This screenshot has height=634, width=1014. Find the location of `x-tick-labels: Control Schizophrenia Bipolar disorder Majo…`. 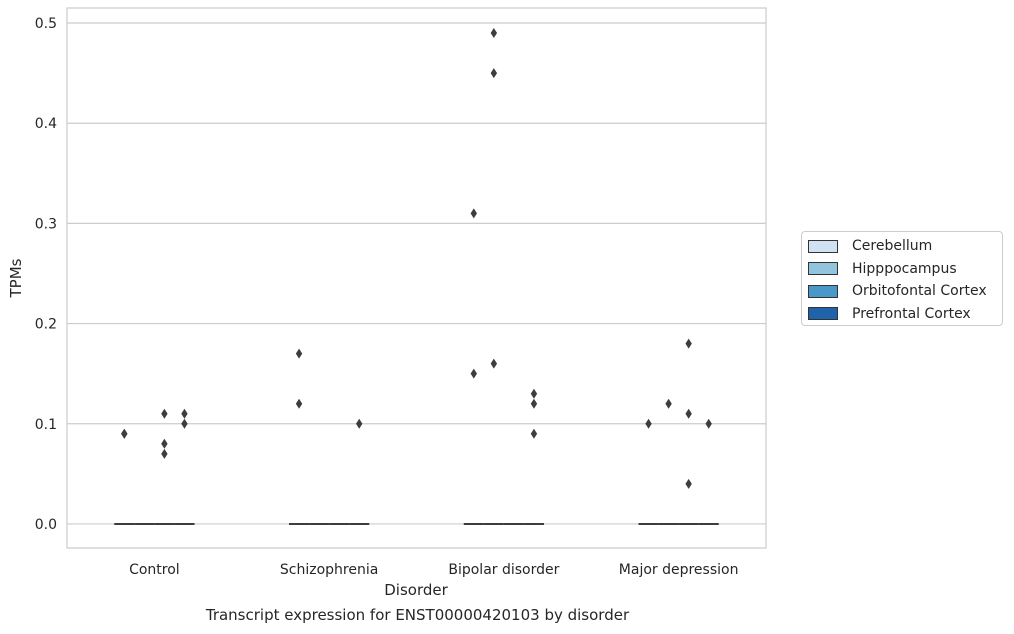

x-tick-labels: Control Schizophrenia Bipolar disorder Majo… is located at coordinates (433, 570).